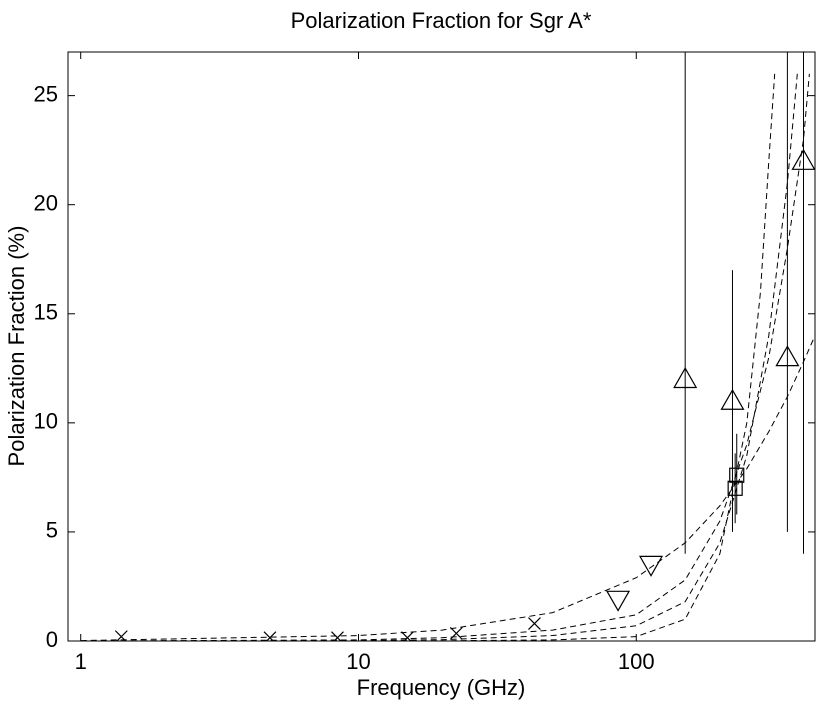 This screenshot has width=830, height=705. I want to click on chart-title: Polarization Fraction for Sgr A*, so click(441, 20).